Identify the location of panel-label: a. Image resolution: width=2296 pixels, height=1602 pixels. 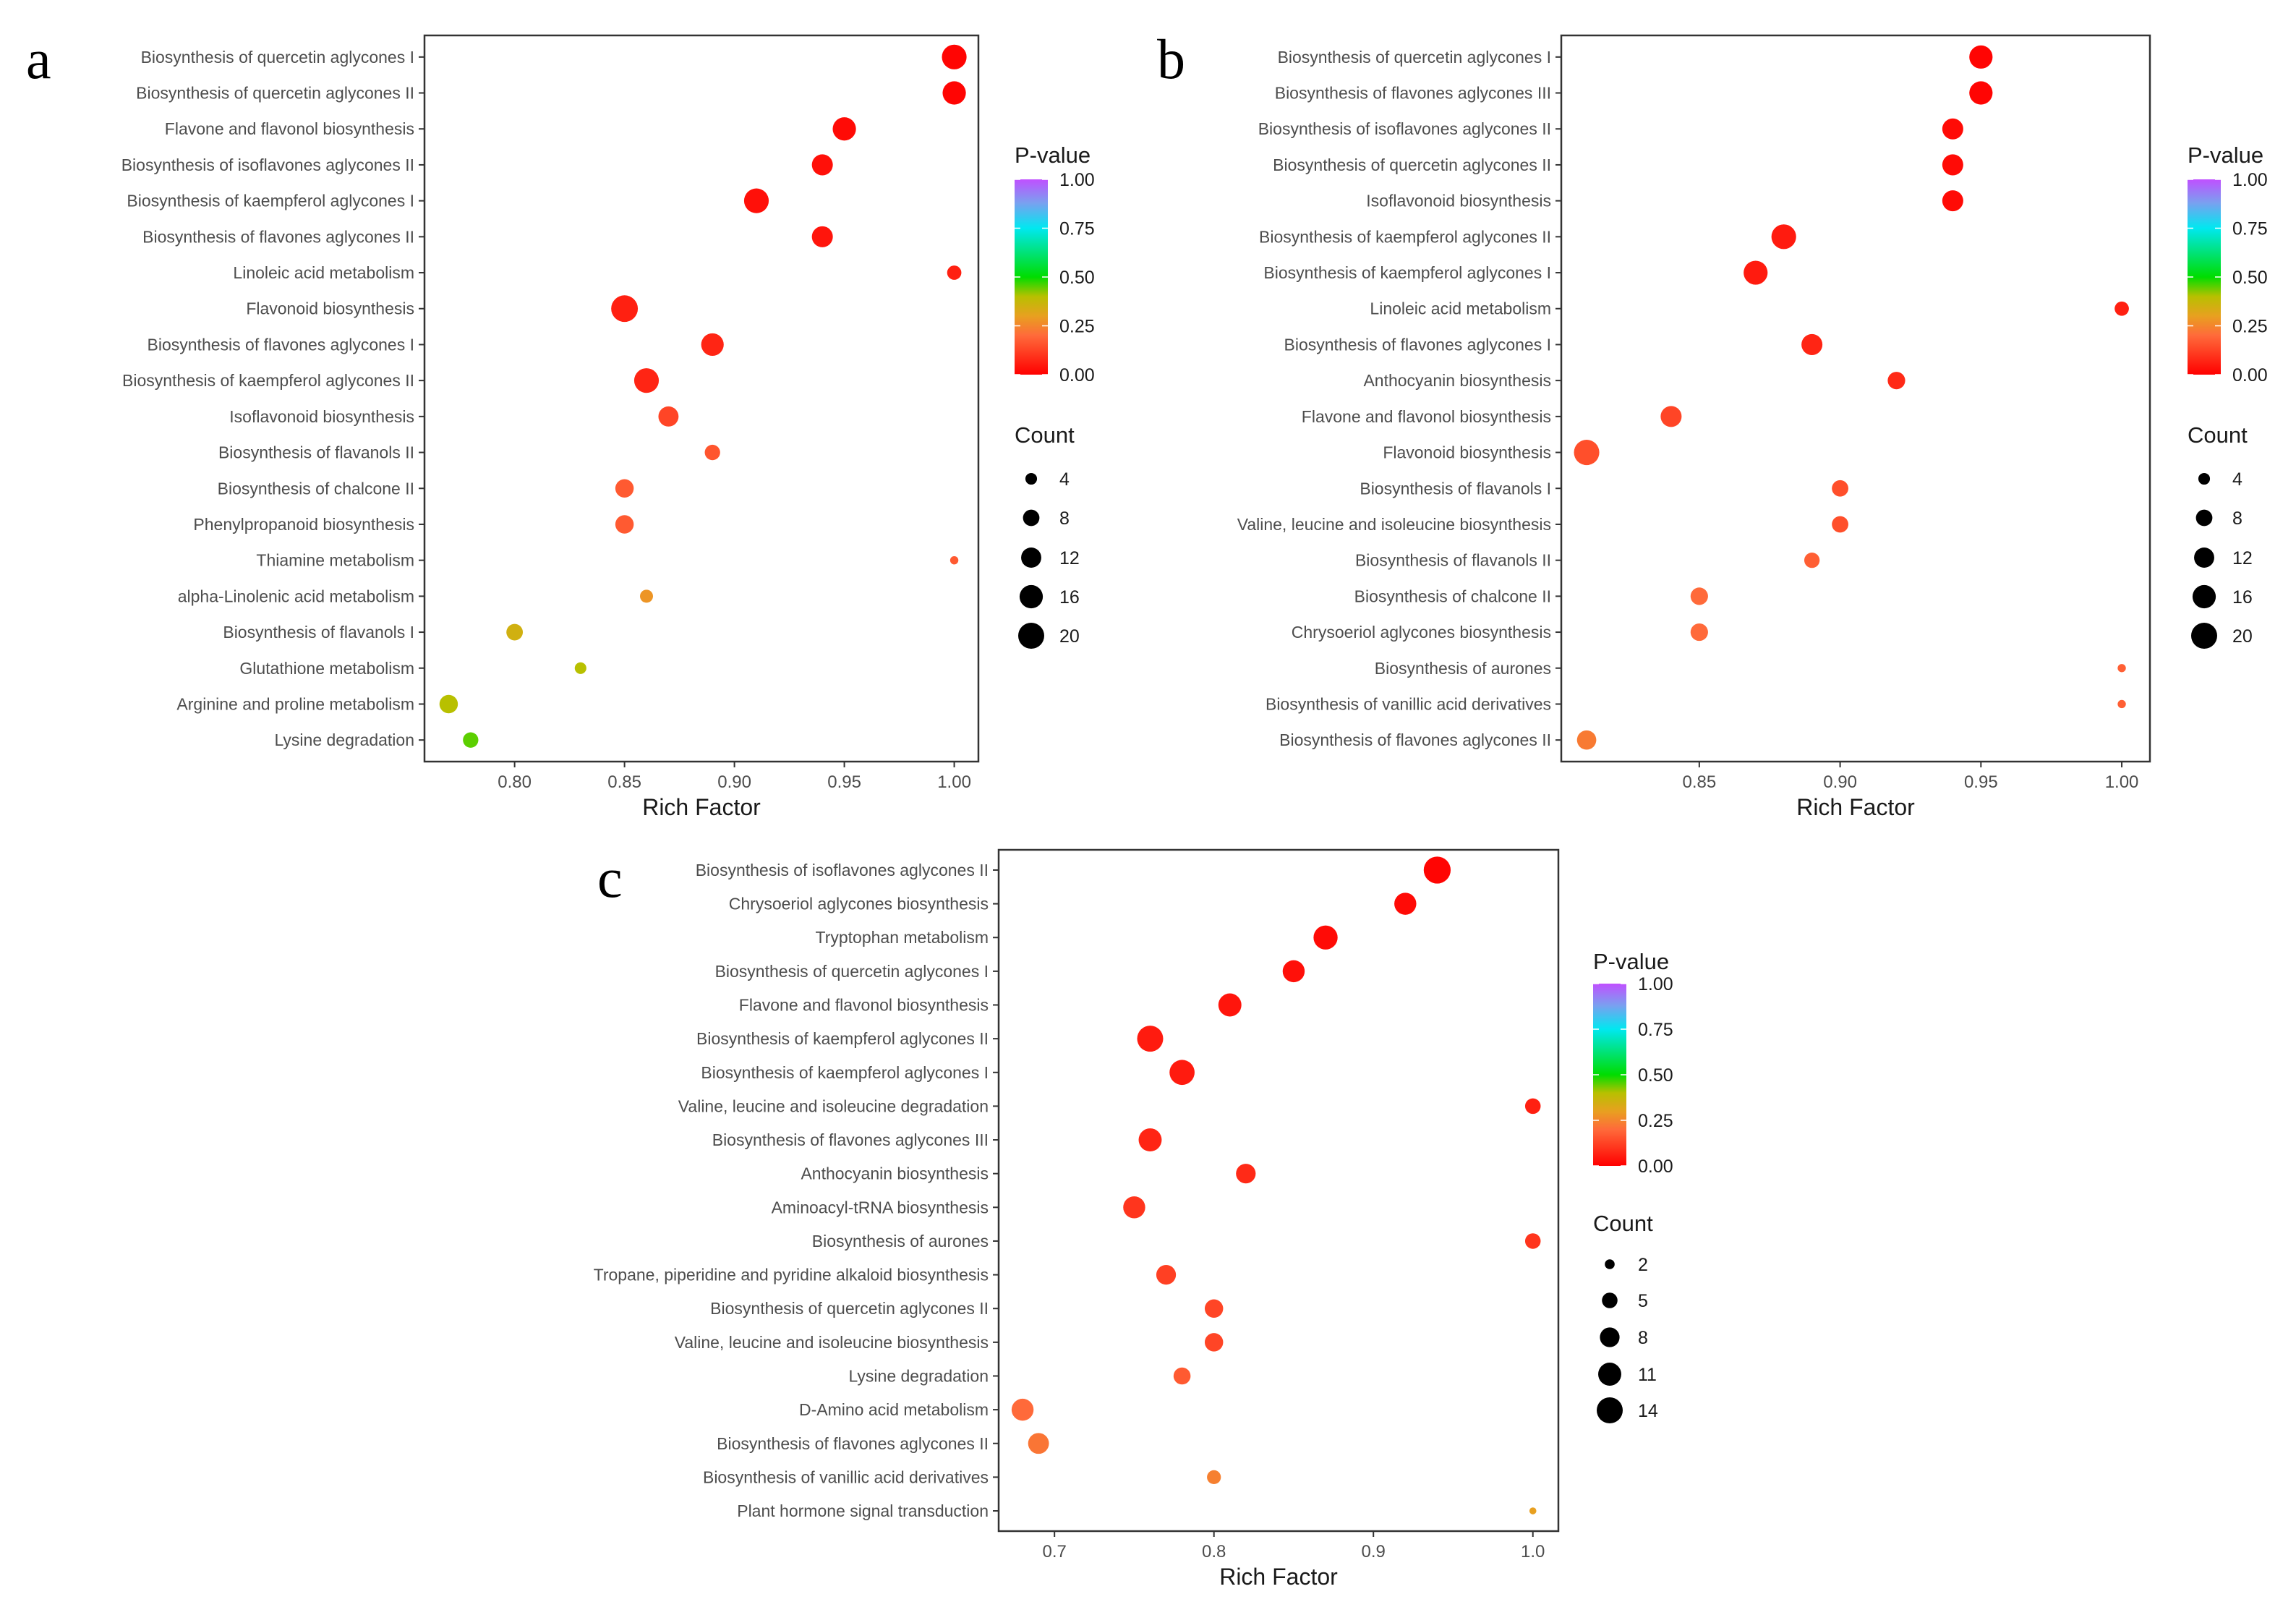
(38, 58).